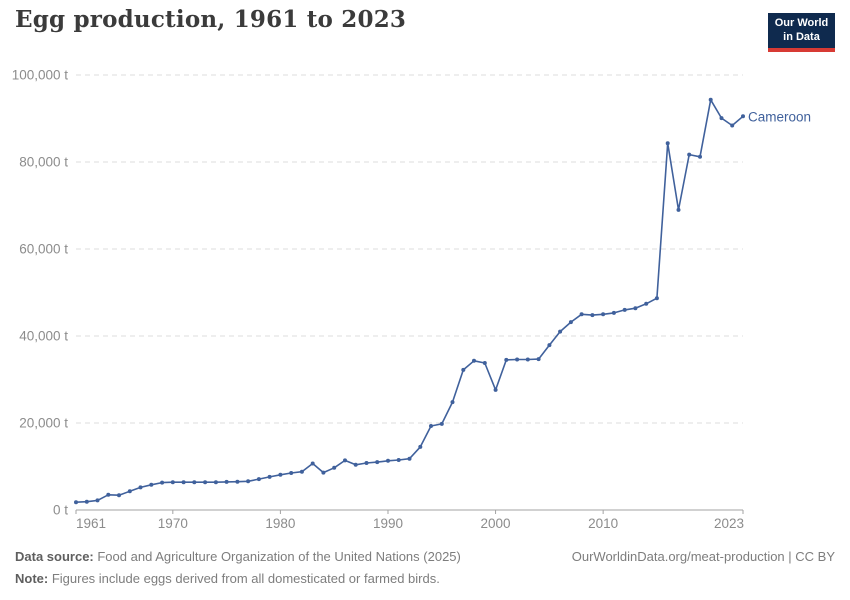  What do you see at coordinates (43, 336) in the screenshot?
I see `y-tick-label: 40,000 t` at bounding box center [43, 336].